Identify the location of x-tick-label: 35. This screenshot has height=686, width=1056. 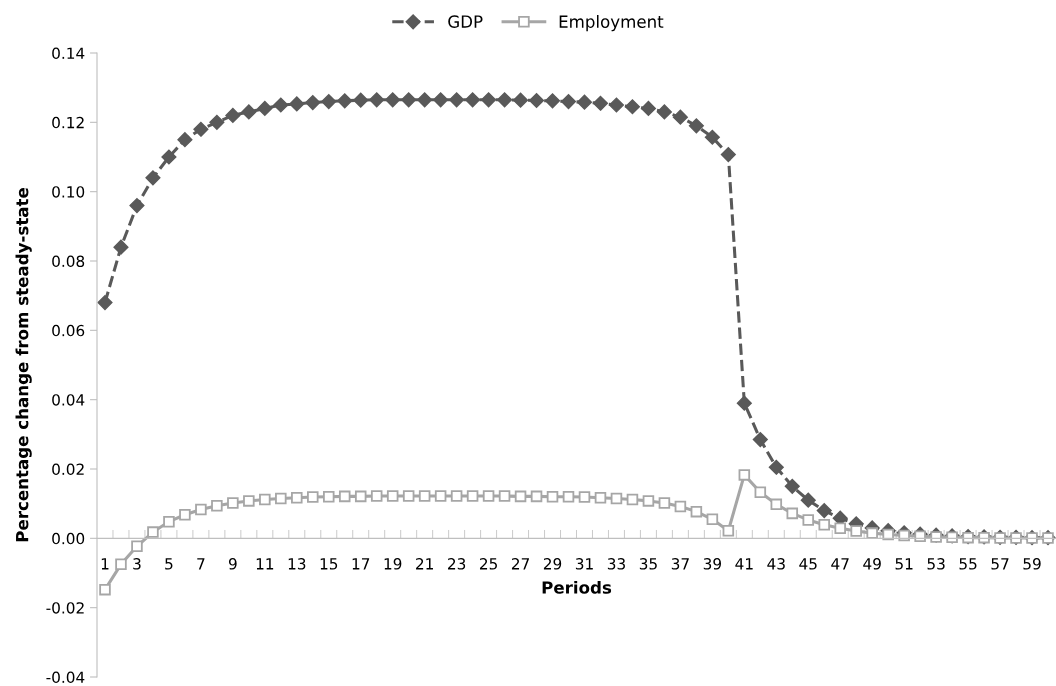
(648, 564).